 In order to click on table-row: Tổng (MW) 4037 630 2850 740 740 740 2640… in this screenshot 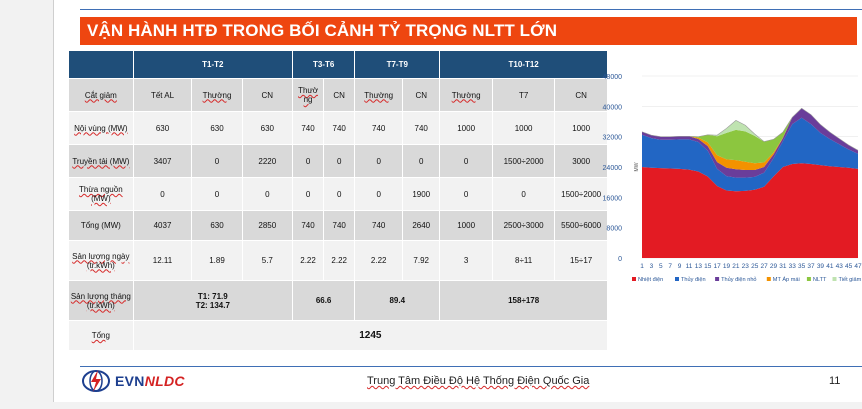, I will do `click(338, 225)`.